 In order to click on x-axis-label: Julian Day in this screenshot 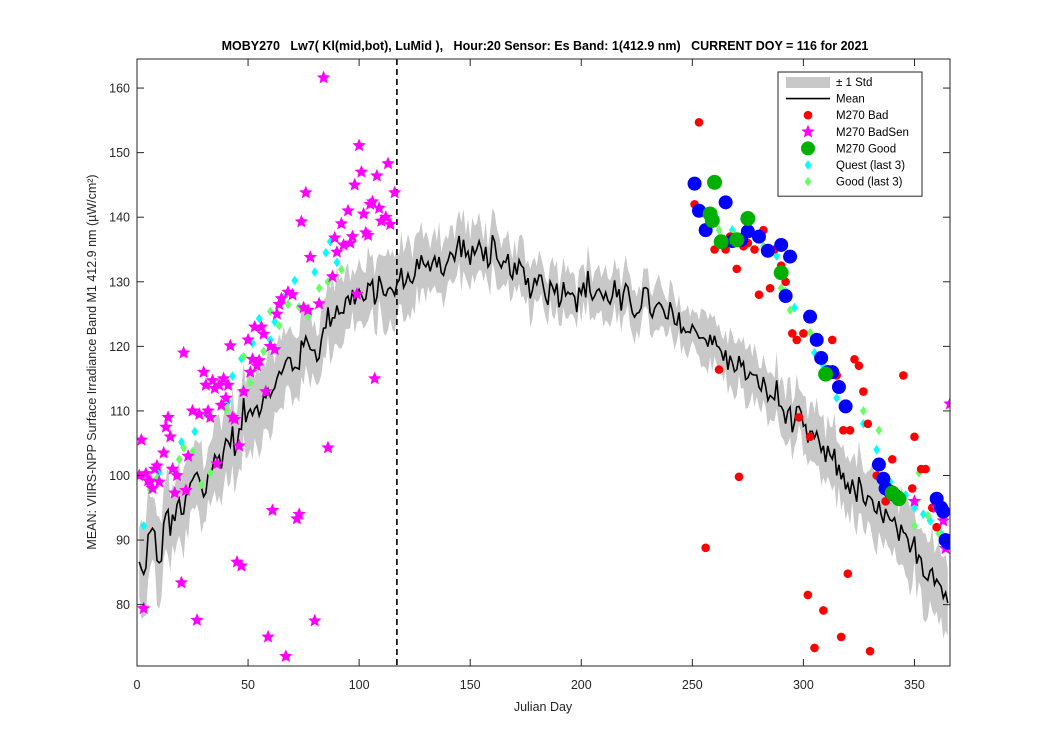, I will do `click(543, 707)`.